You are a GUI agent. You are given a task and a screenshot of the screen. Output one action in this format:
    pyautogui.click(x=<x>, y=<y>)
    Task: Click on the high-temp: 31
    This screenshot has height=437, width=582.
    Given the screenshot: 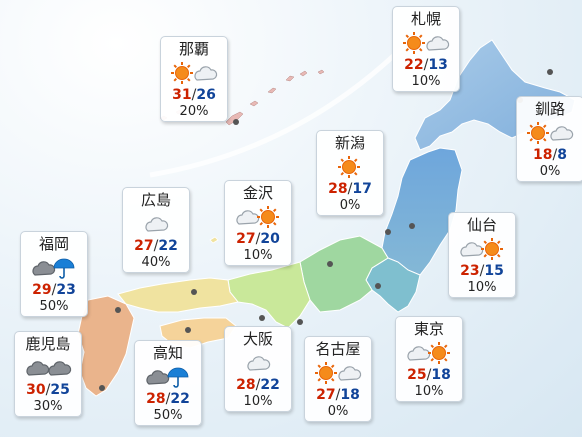 What is the action you would take?
    pyautogui.click(x=182, y=95)
    